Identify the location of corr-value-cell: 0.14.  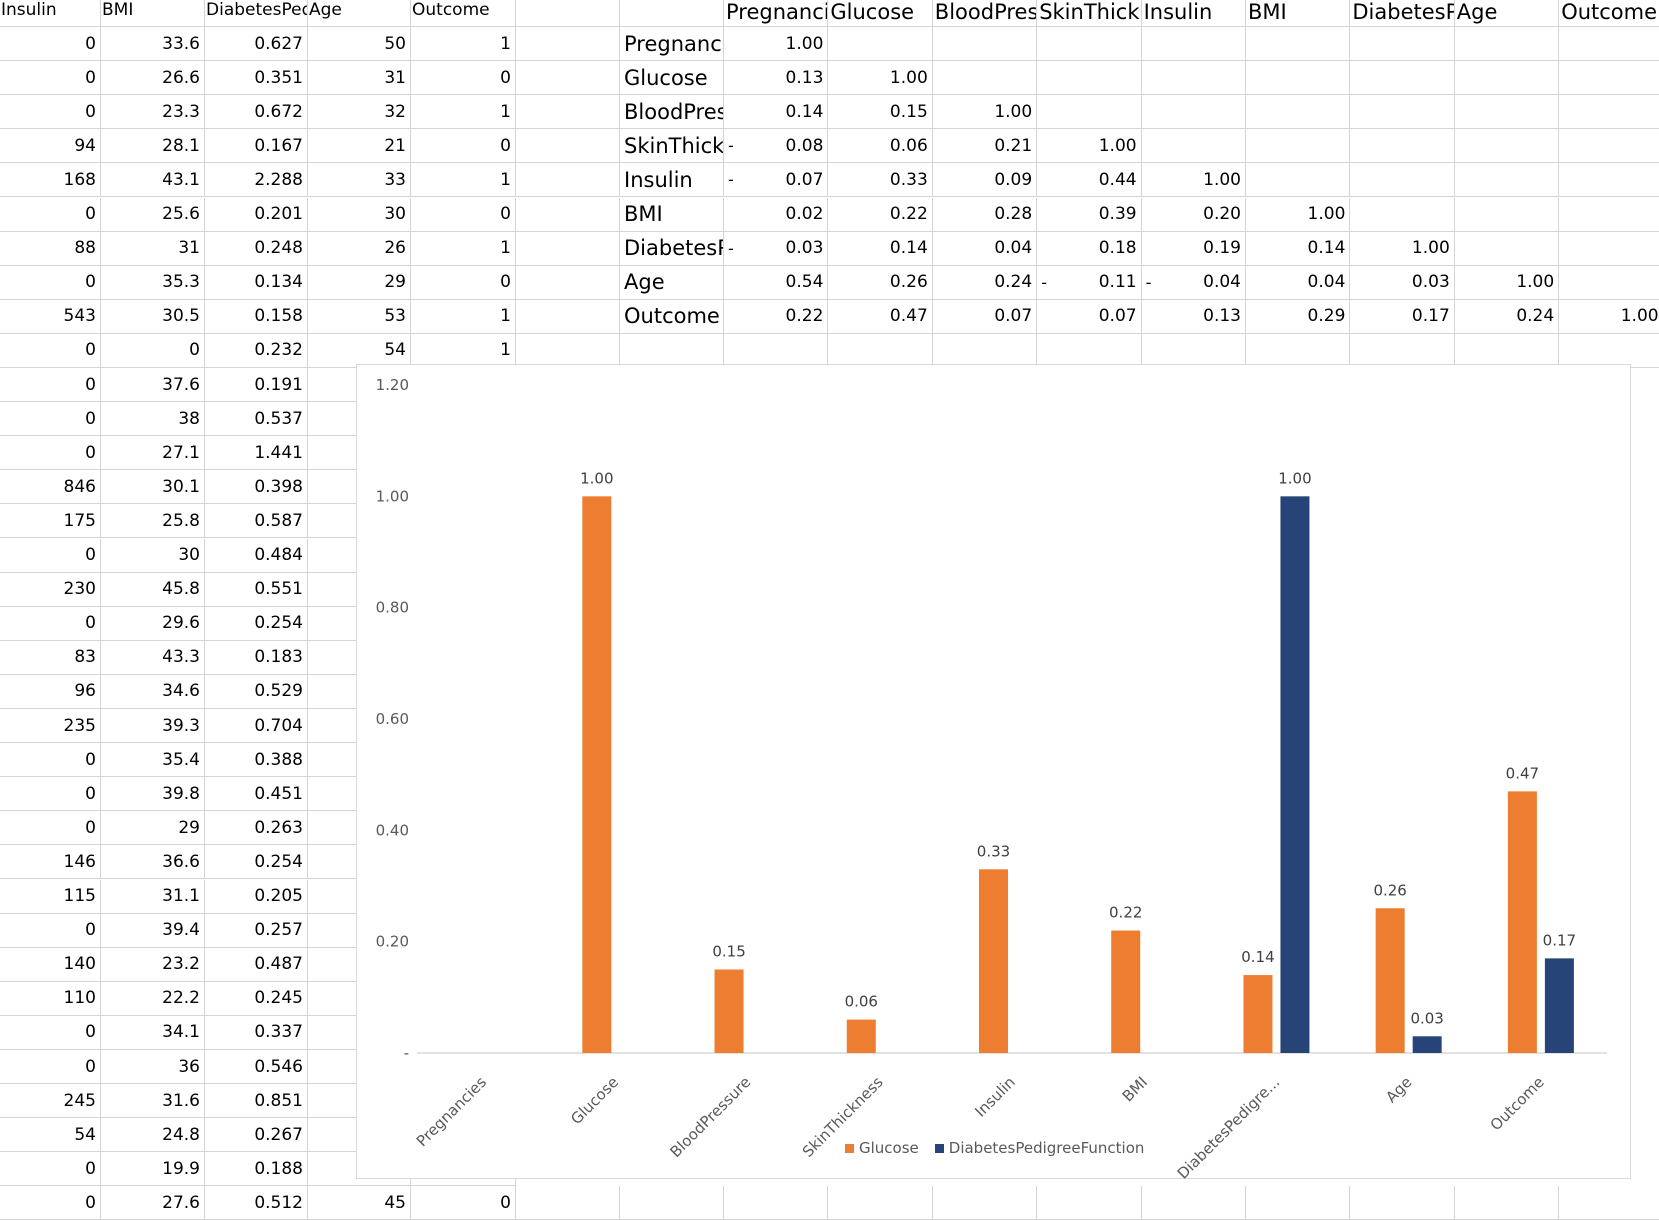
(880, 248).